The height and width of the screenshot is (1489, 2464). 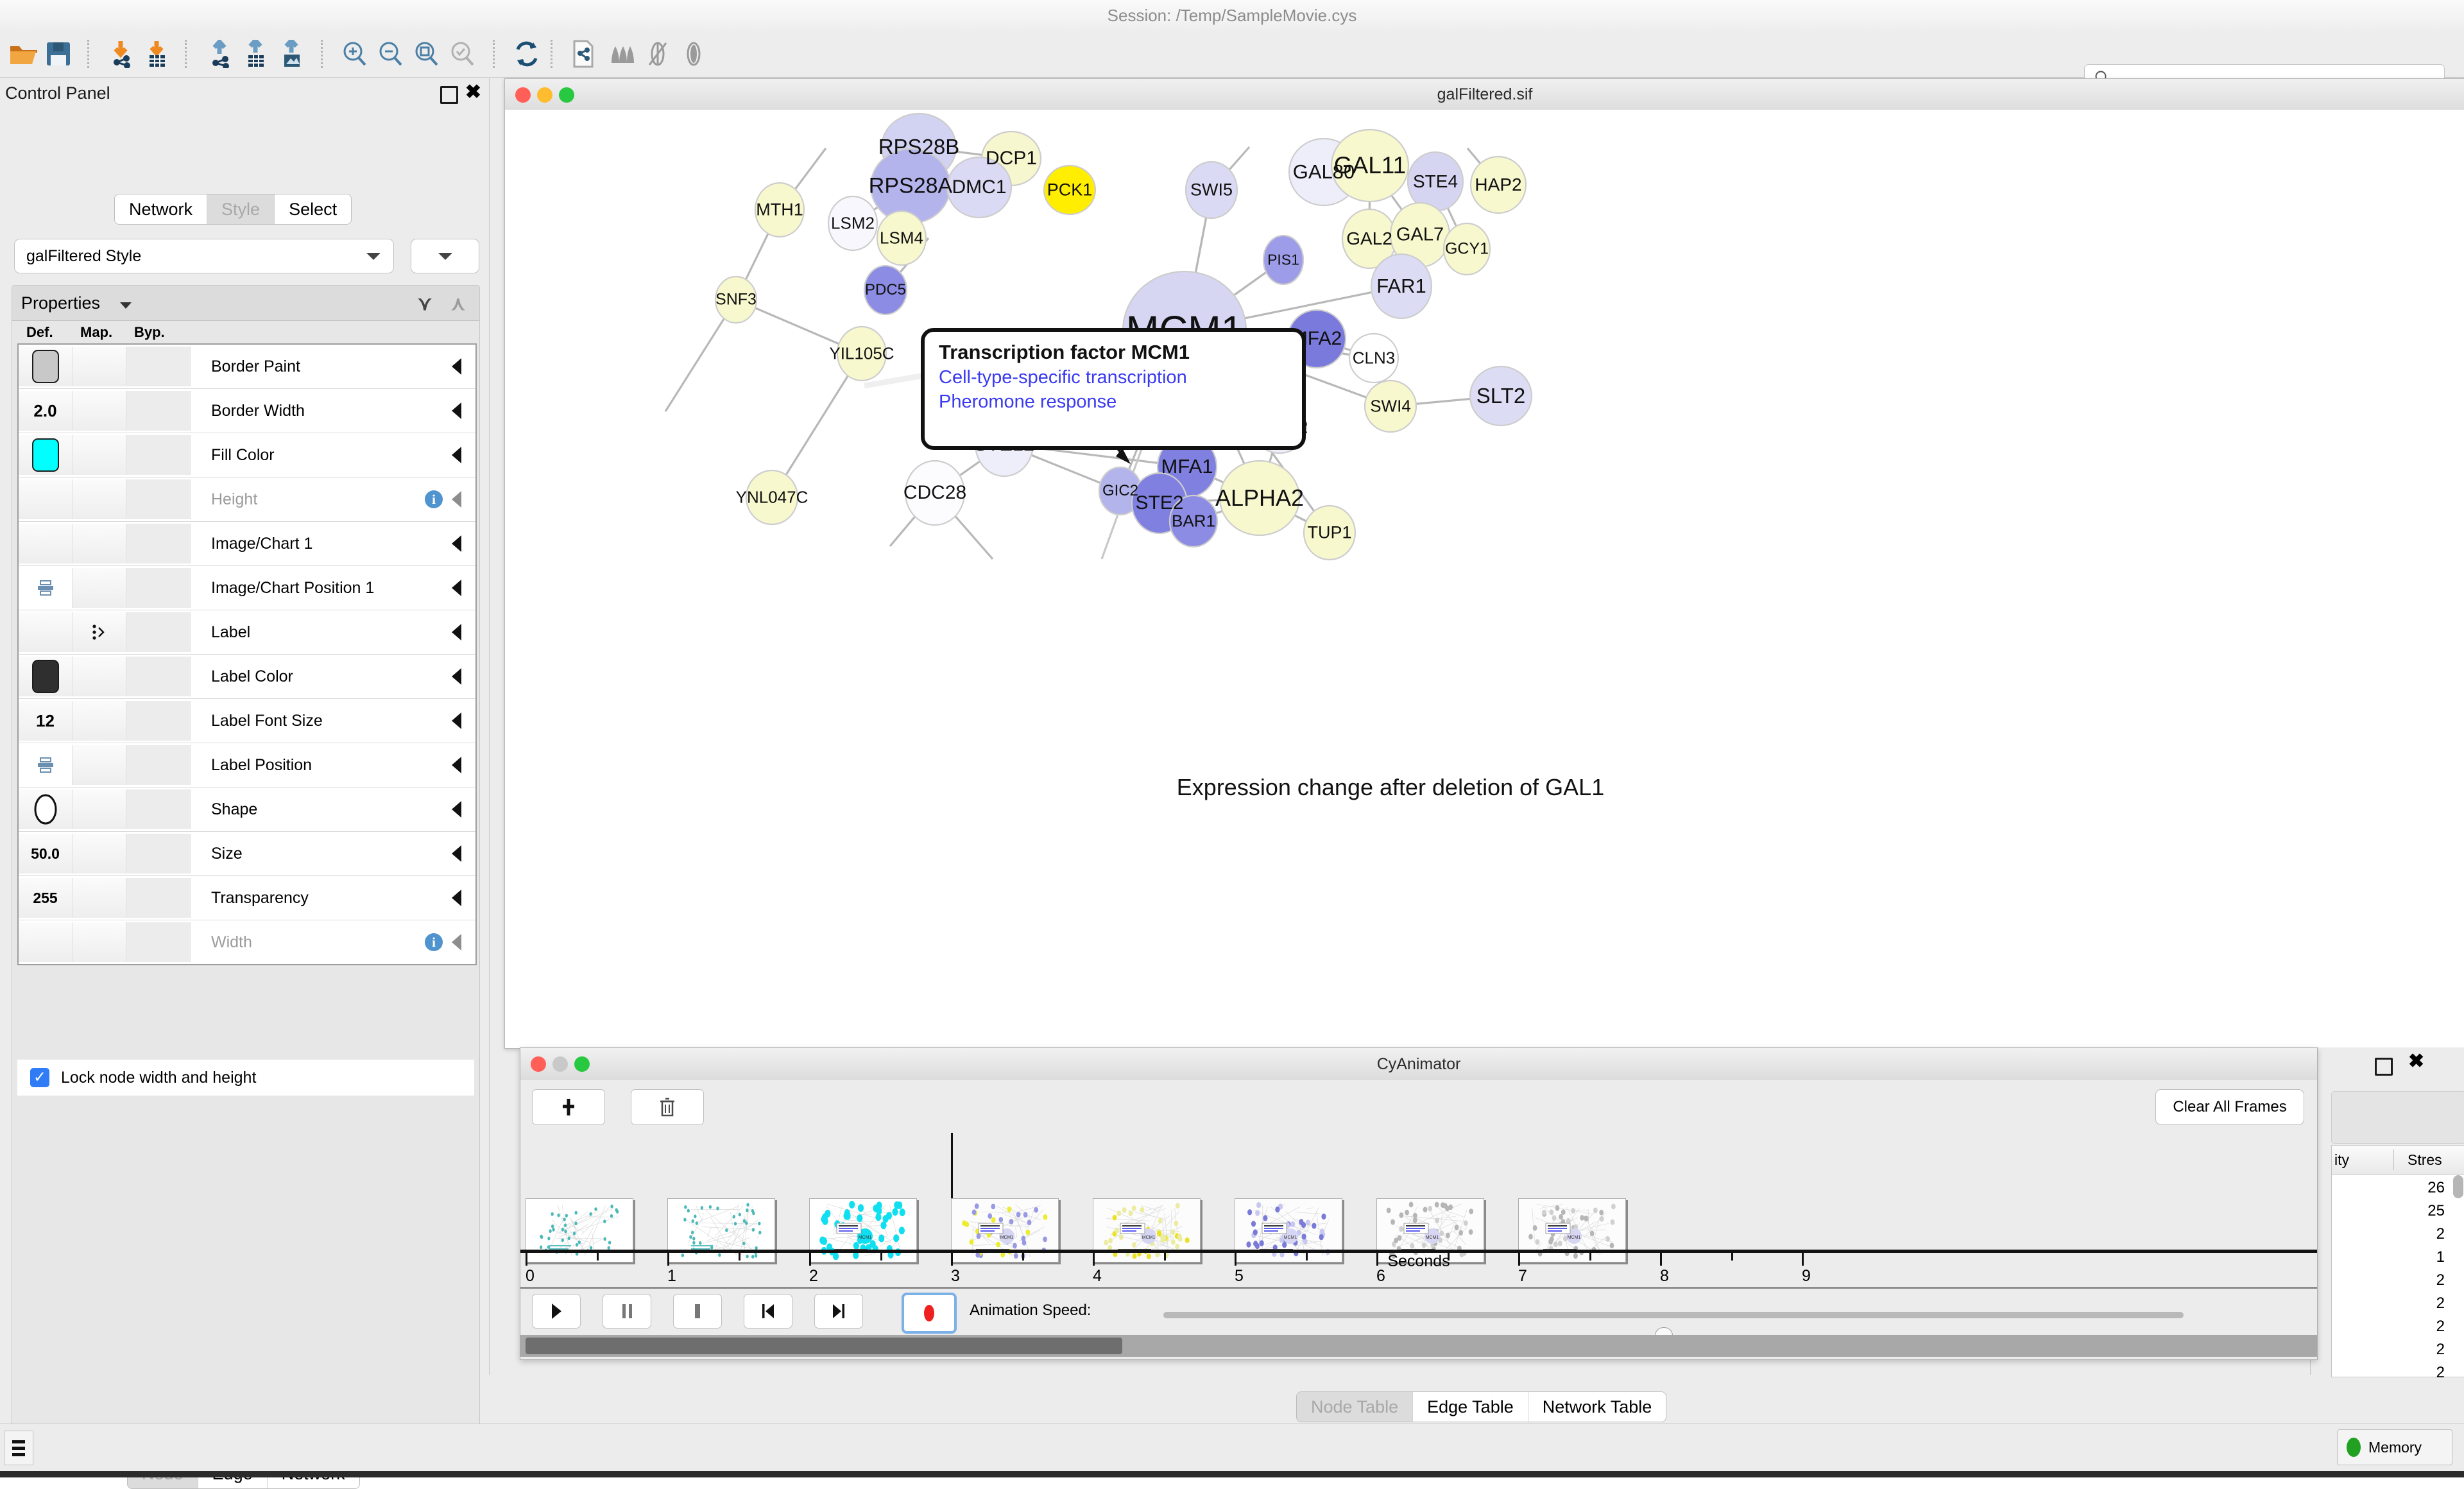 I want to click on delete-frame-button, so click(x=668, y=1107).